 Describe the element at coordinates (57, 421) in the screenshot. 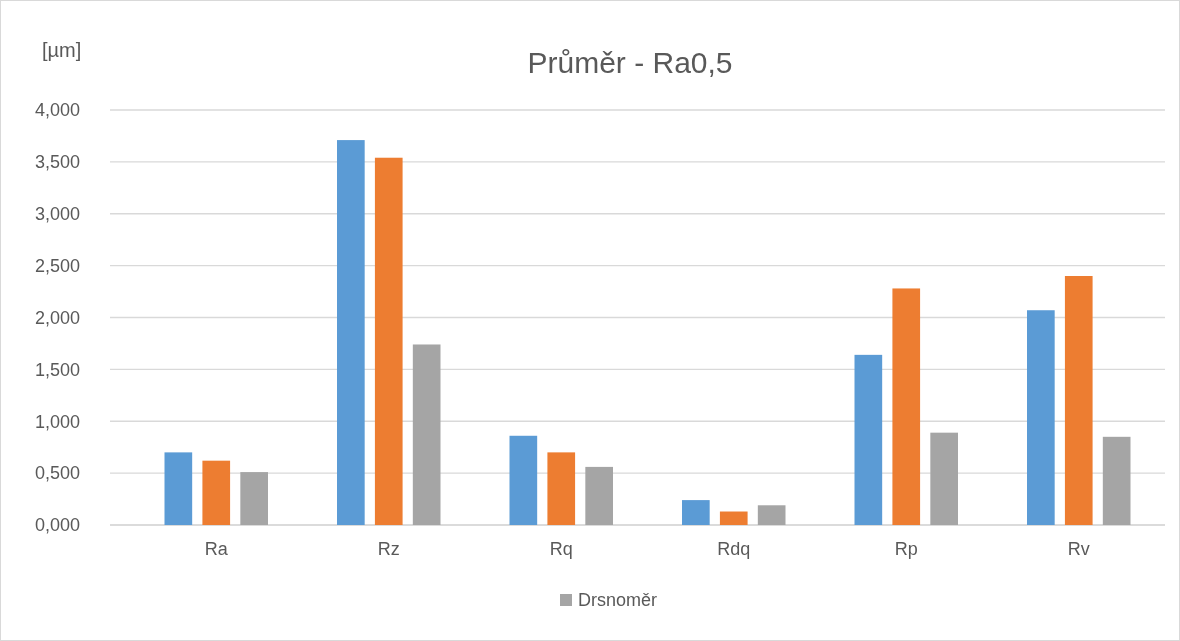

I see `y-tick-label: 1,000` at that location.